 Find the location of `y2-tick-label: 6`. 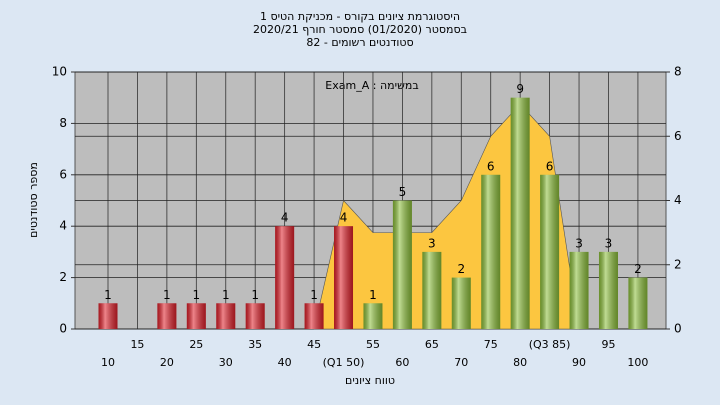

y2-tick-label: 6 is located at coordinates (678, 136).